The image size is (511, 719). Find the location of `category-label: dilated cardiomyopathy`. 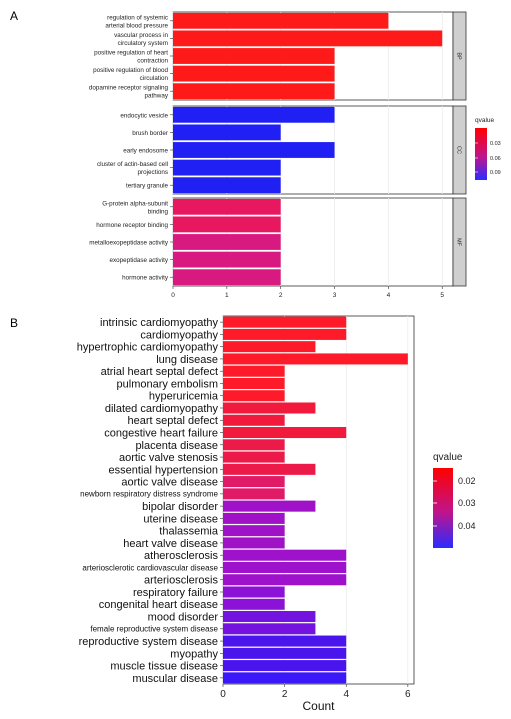

category-label: dilated cardiomyopathy is located at coordinates (162, 409).